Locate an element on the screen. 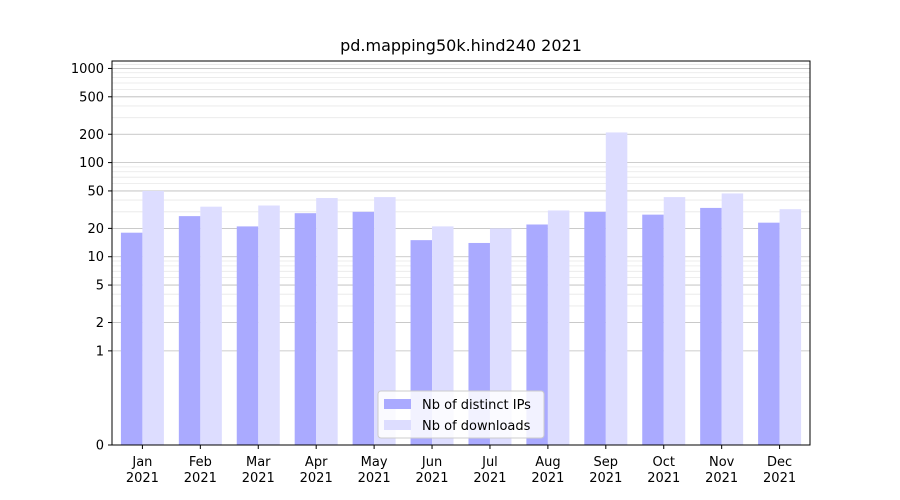 Image resolution: width=900 pixels, height=500 pixels. chart-title: pd.mapping50k.hind240 2021 is located at coordinates (461, 45).